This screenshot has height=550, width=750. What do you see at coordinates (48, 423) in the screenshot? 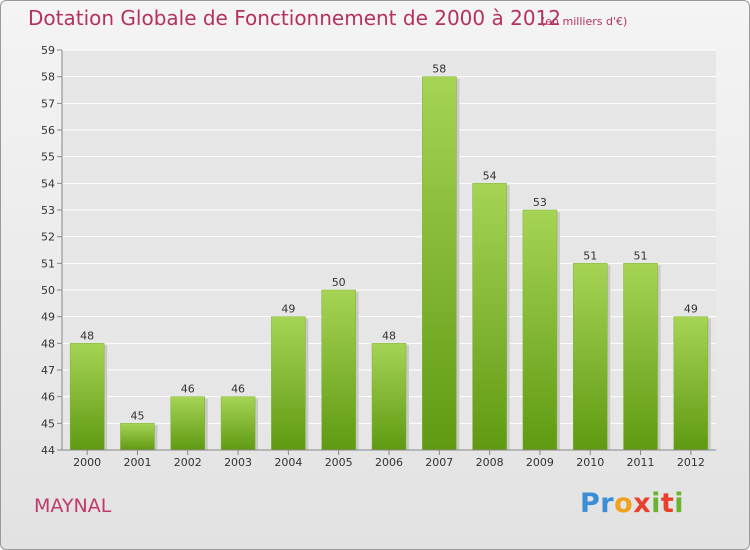
I see `y-tick-label: 45` at bounding box center [48, 423].